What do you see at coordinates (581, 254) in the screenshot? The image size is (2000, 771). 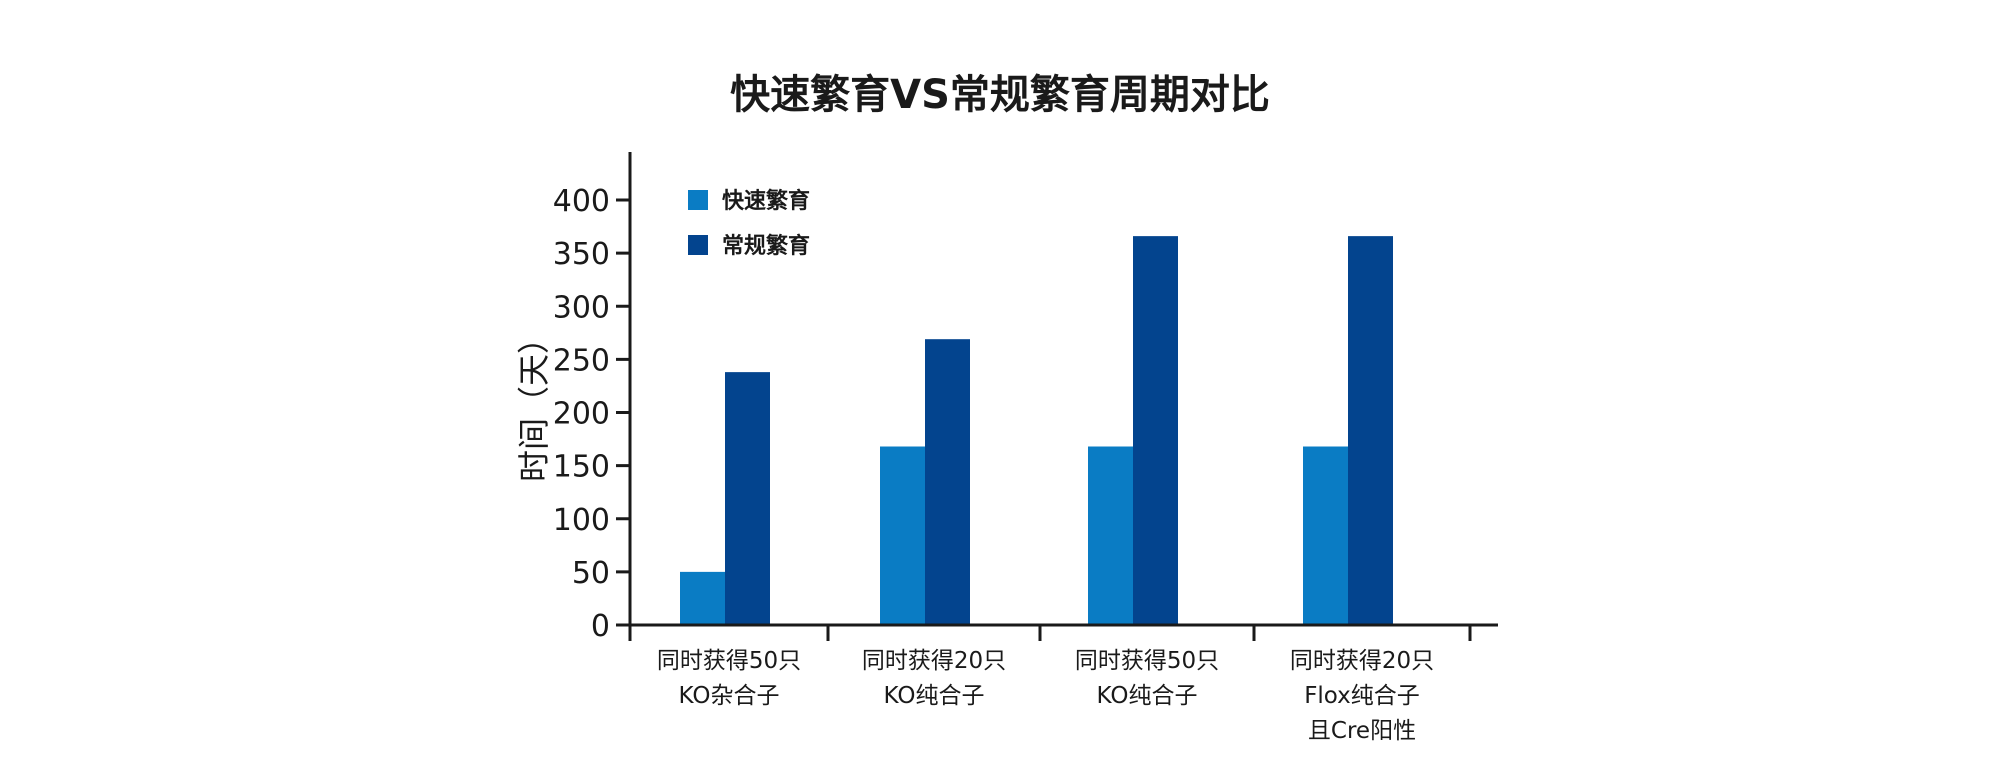 I see `y-tick-label: 350` at bounding box center [581, 254].